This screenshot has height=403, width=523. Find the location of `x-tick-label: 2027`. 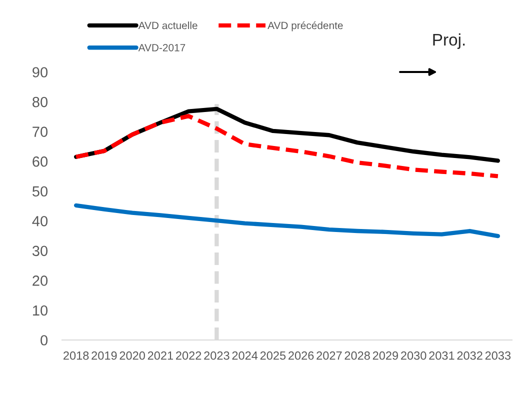

x-tick-label: 2027 is located at coordinates (329, 355).